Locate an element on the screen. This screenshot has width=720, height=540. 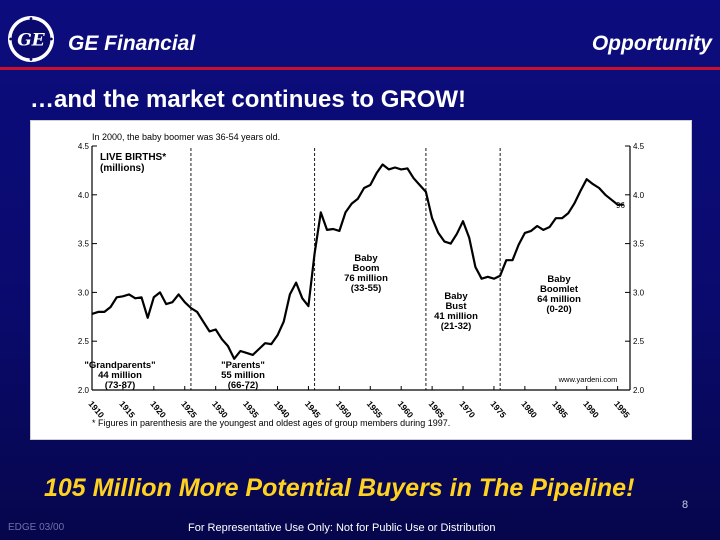
slide-title: …and the market continues to GROW! is located at coordinates (248, 99).